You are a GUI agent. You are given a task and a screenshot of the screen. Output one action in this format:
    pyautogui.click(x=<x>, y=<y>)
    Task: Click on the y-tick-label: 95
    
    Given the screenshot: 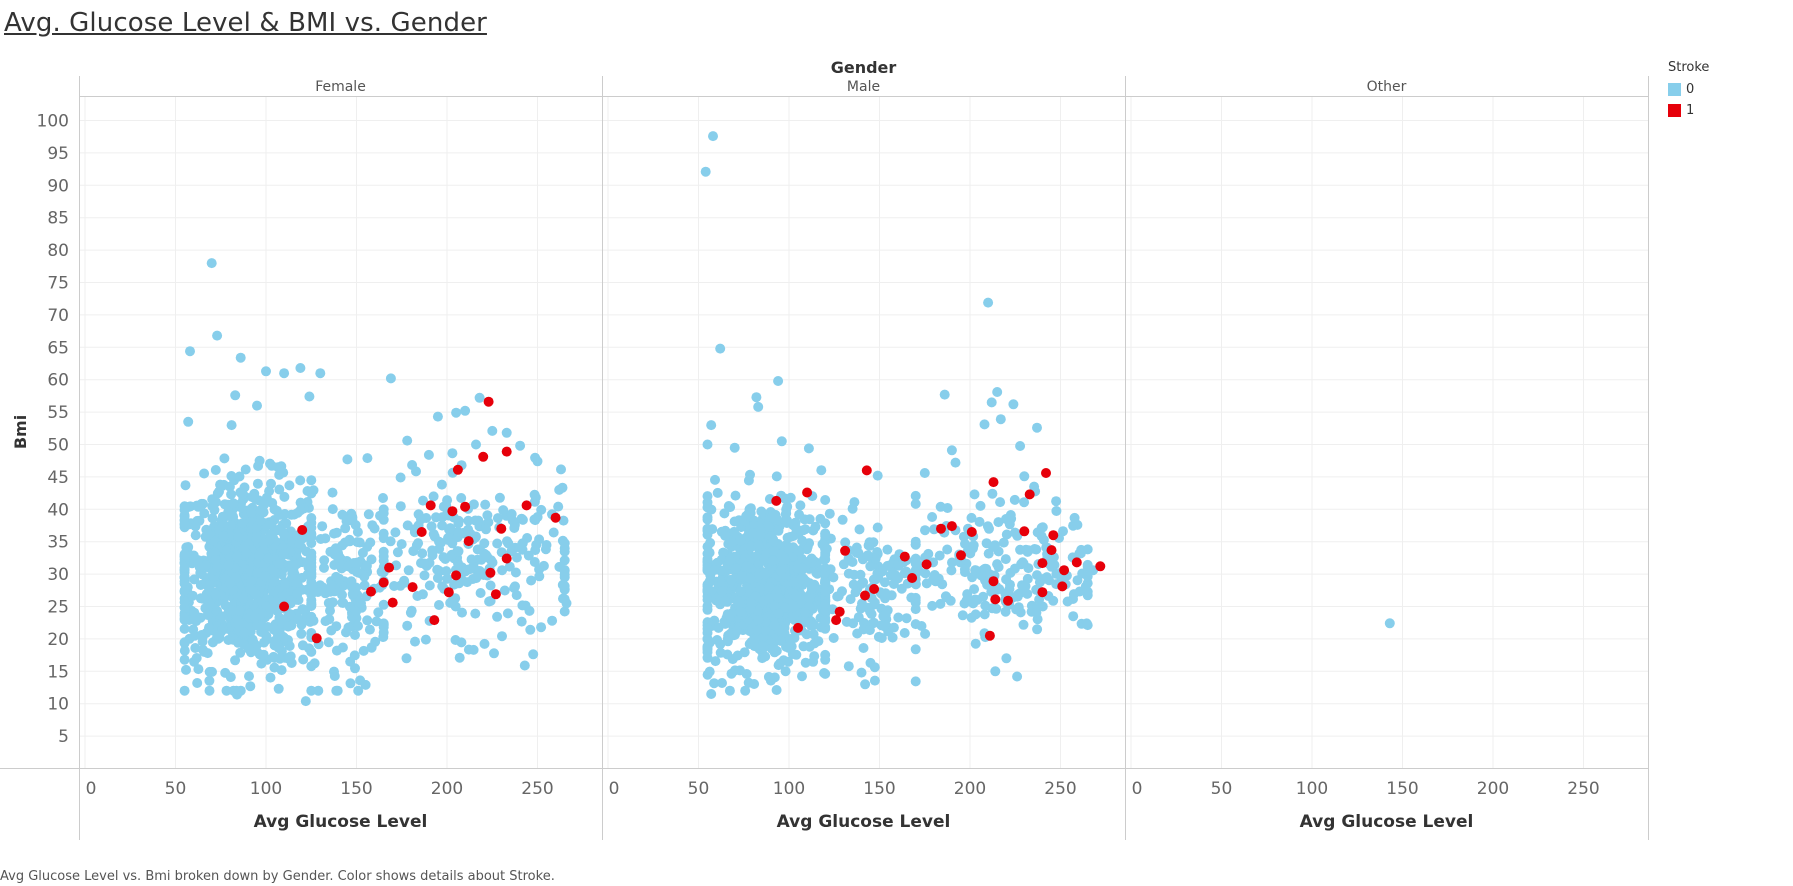 What is the action you would take?
    pyautogui.click(x=58, y=154)
    